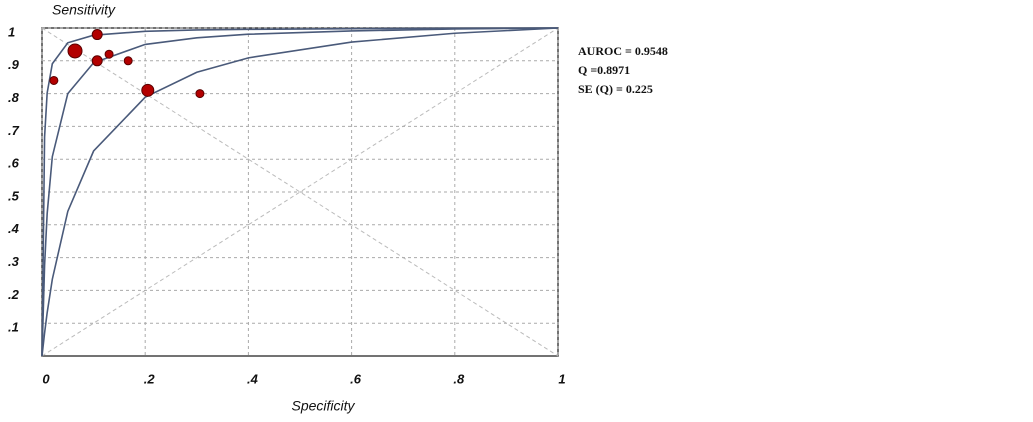 This screenshot has height=422, width=1033. Describe the element at coordinates (459, 378) in the screenshot. I see `x-tick-label: .8` at that location.